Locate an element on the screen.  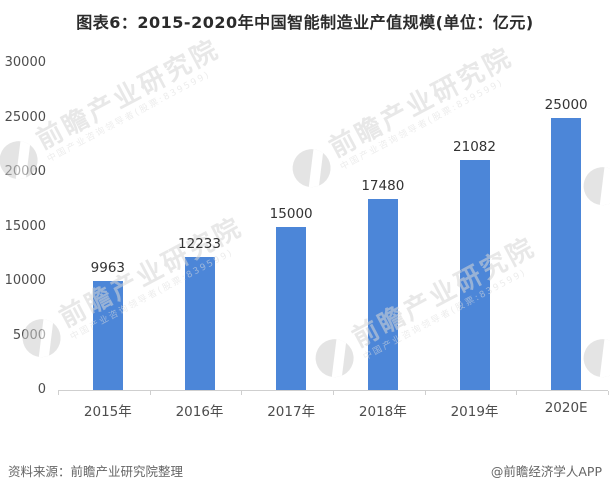
y-axis-tick-label: 25000 is located at coordinates (25, 117).